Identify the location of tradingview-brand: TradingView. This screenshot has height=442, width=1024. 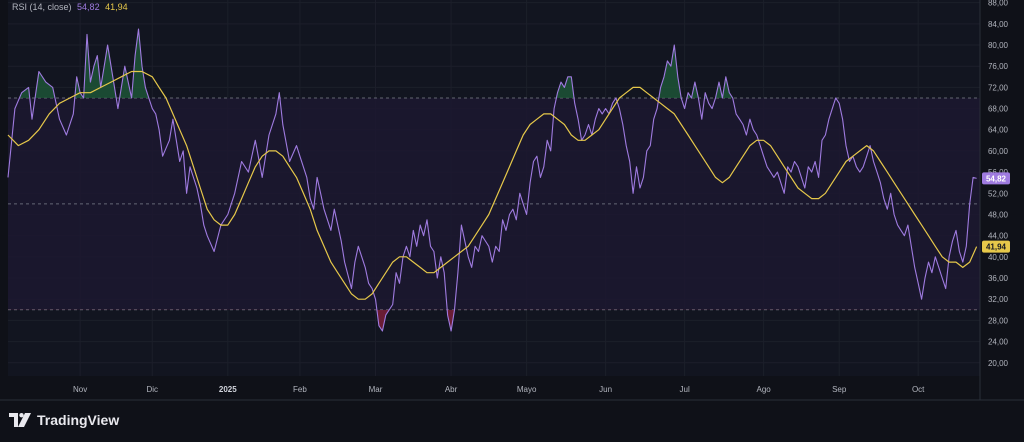
(64, 420).